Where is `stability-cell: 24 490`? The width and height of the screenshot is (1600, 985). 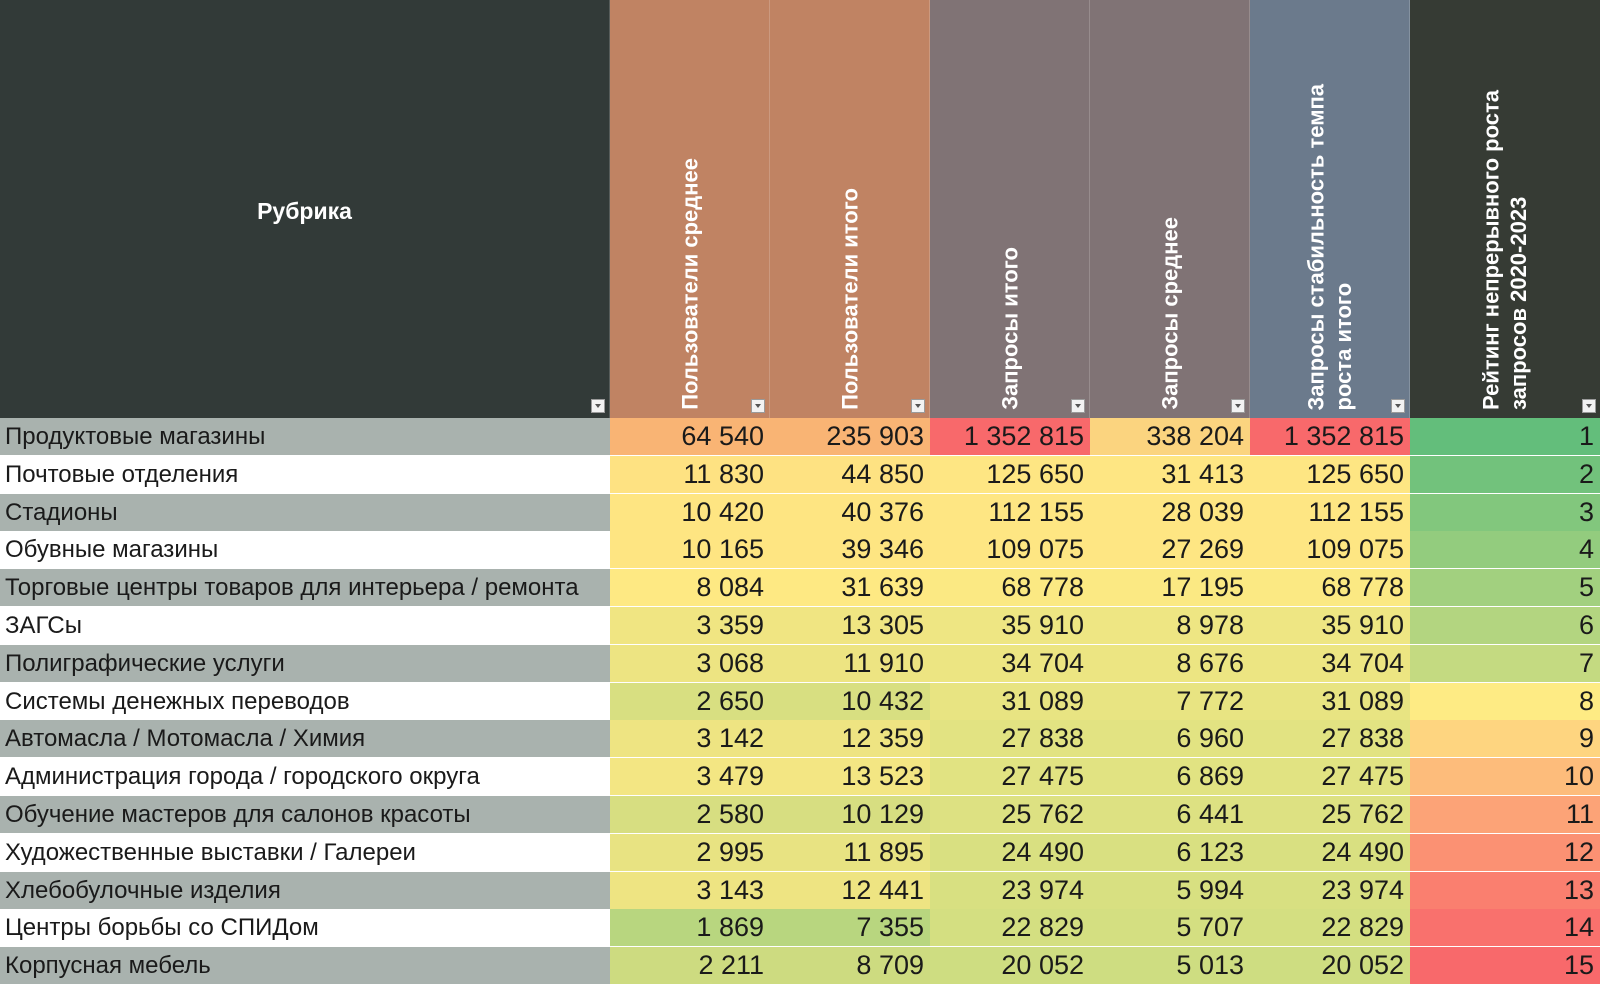 stability-cell: 24 490 is located at coordinates (1330, 852).